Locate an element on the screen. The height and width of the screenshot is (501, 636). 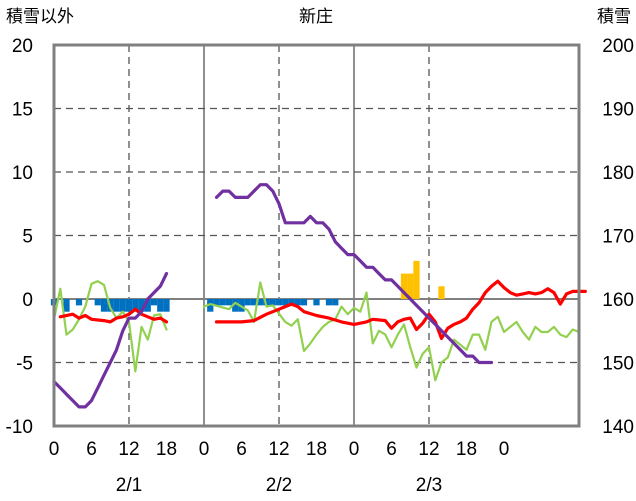
left-tick-label: 5 is located at coordinates (27, 237).